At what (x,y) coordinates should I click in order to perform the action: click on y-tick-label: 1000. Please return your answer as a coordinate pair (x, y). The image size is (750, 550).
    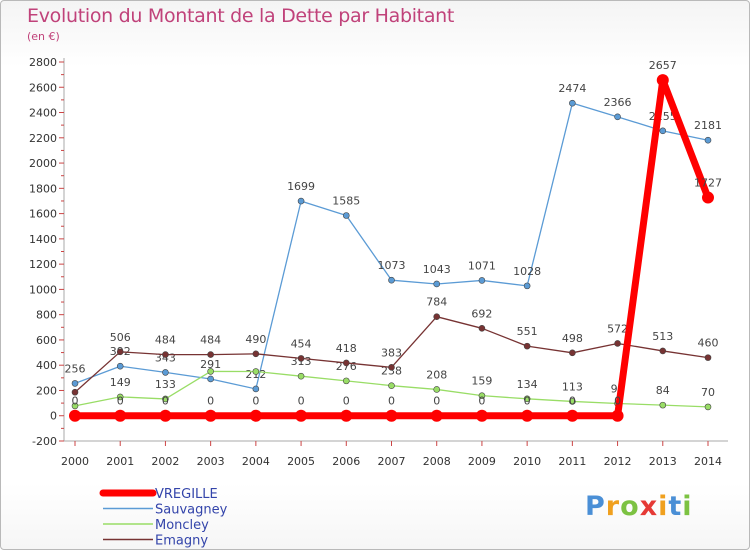
    Looking at the image, I should click on (43, 289).